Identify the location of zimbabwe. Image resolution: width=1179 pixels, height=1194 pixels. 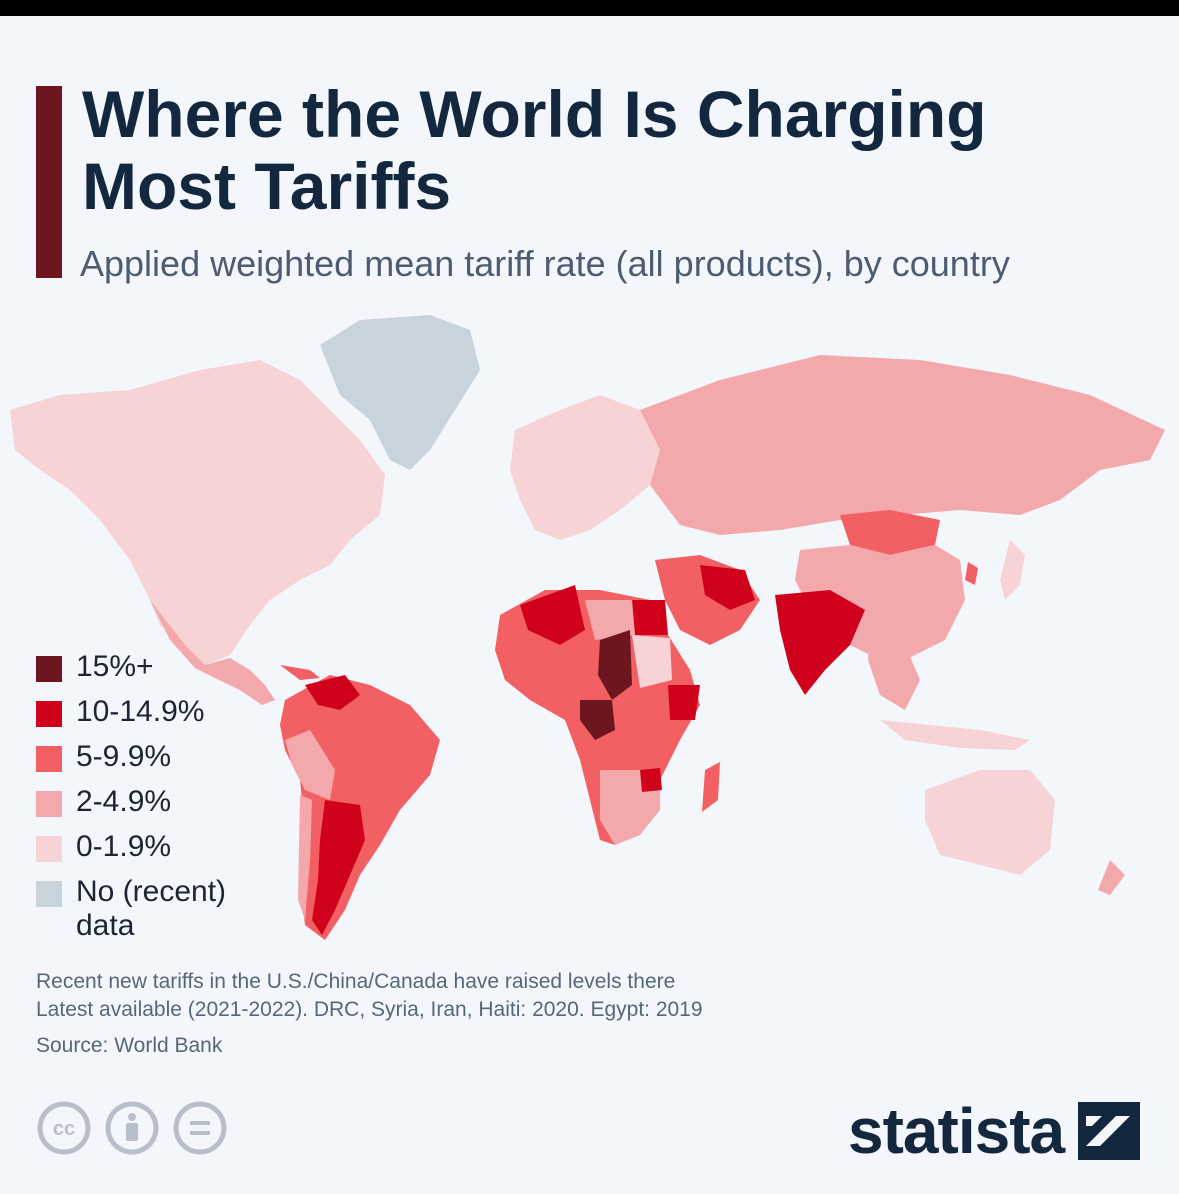
(651, 780).